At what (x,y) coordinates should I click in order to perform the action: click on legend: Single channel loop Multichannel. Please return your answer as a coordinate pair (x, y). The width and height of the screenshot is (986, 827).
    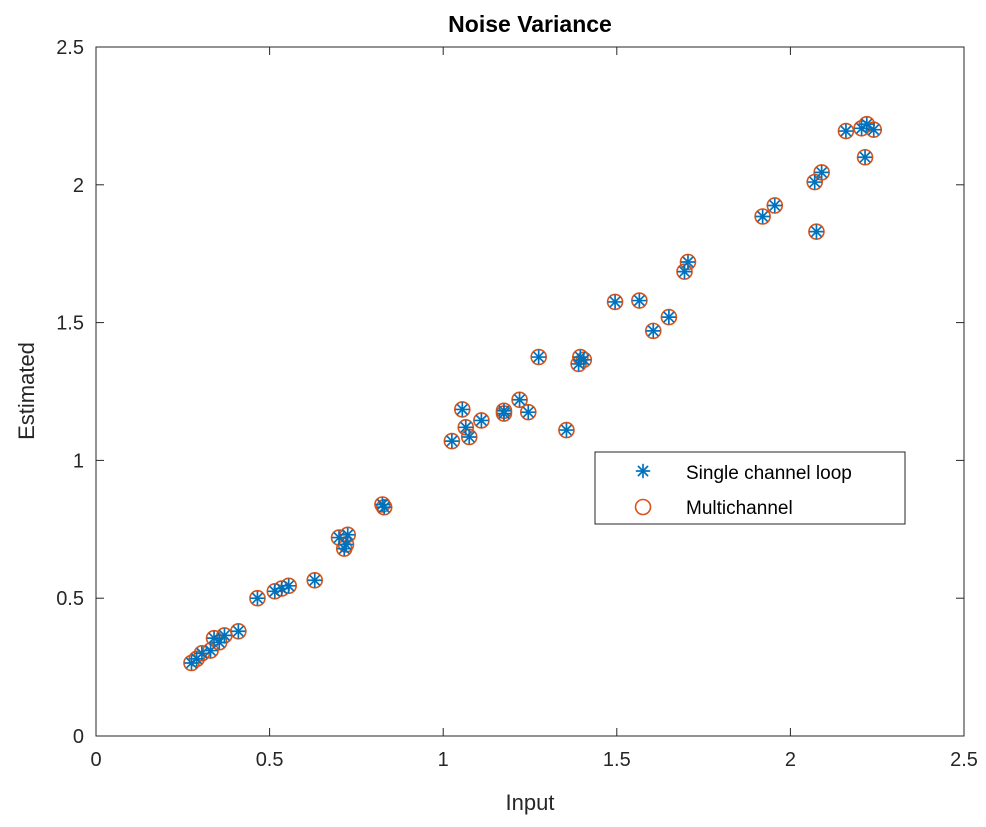
    Looking at the image, I should click on (750, 488).